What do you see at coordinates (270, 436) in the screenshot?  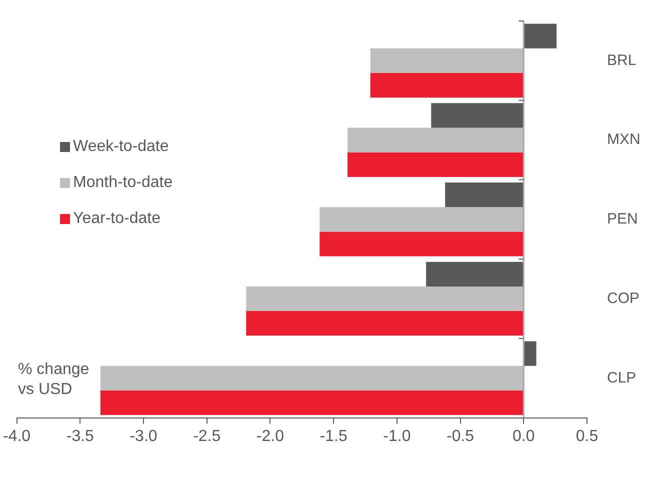 I see `x-tick-label: -2.0` at bounding box center [270, 436].